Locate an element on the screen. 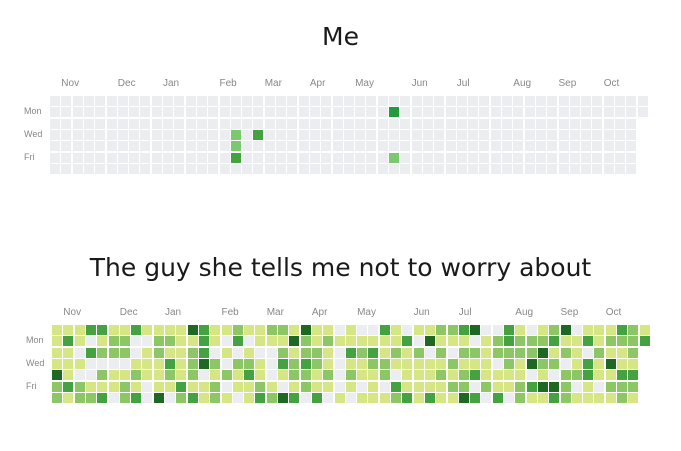 Image resolution: width=681 pixels, height=451 pixels. day-label-fri: Fri is located at coordinates (31, 385).